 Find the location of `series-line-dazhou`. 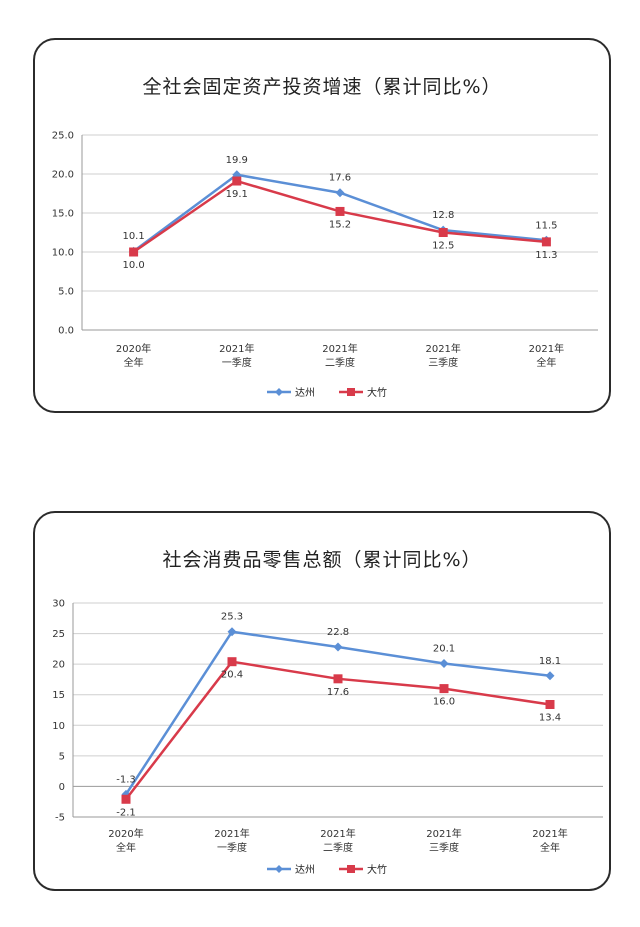

series-line-dazhou is located at coordinates (337, 713).